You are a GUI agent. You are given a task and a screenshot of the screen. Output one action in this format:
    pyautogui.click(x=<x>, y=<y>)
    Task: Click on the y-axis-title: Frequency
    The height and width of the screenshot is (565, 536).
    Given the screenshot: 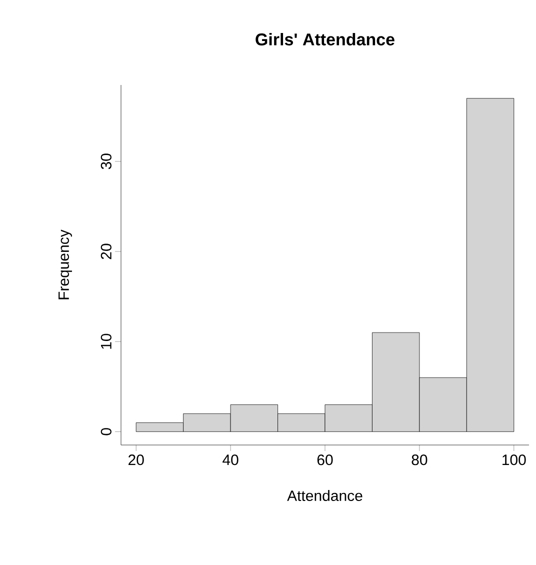 What is the action you would take?
    pyautogui.click(x=65, y=265)
    